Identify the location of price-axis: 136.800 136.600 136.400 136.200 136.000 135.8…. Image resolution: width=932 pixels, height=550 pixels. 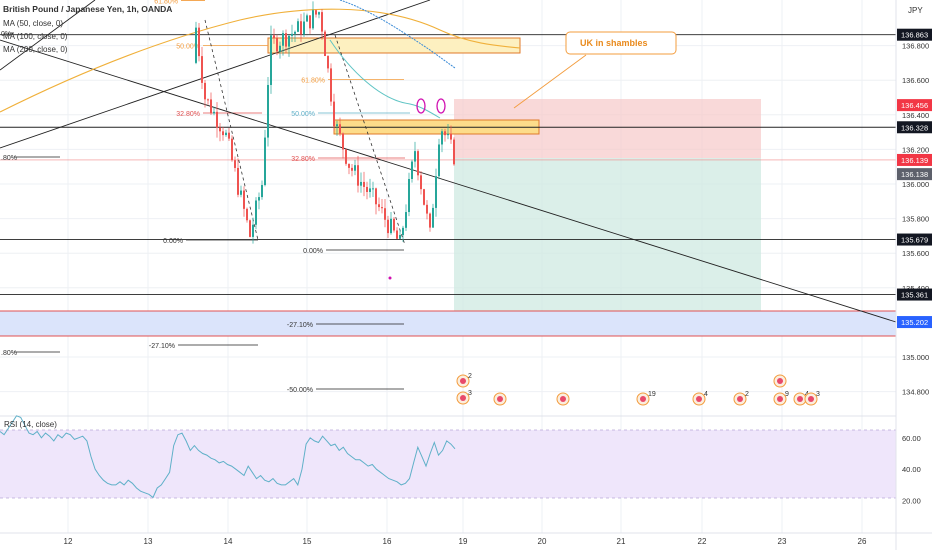
(915, 219).